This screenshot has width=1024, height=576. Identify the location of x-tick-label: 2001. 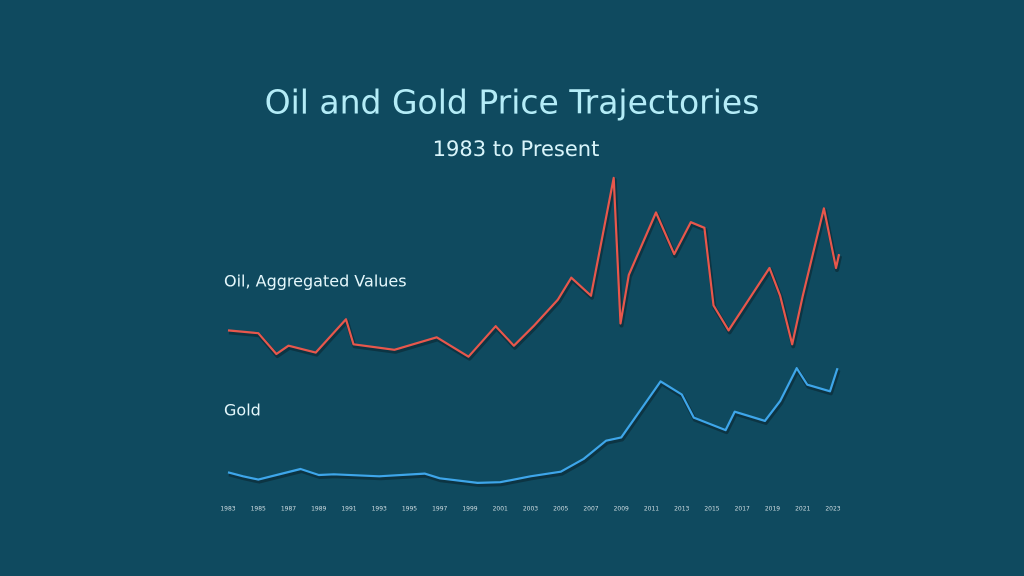
(500, 509).